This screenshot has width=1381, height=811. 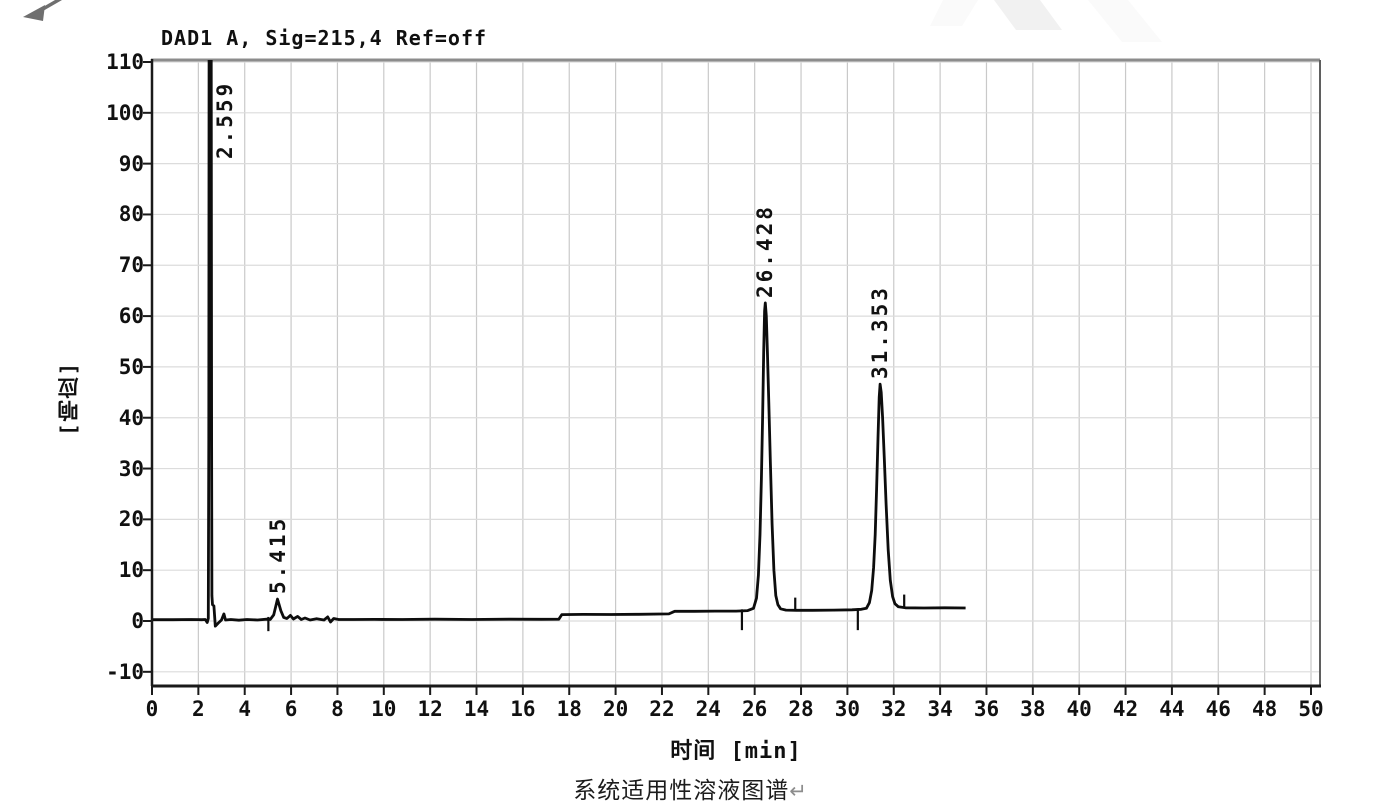 What do you see at coordinates (765, 251) in the screenshot?
I see `peak-label-26.428: 26.428` at bounding box center [765, 251].